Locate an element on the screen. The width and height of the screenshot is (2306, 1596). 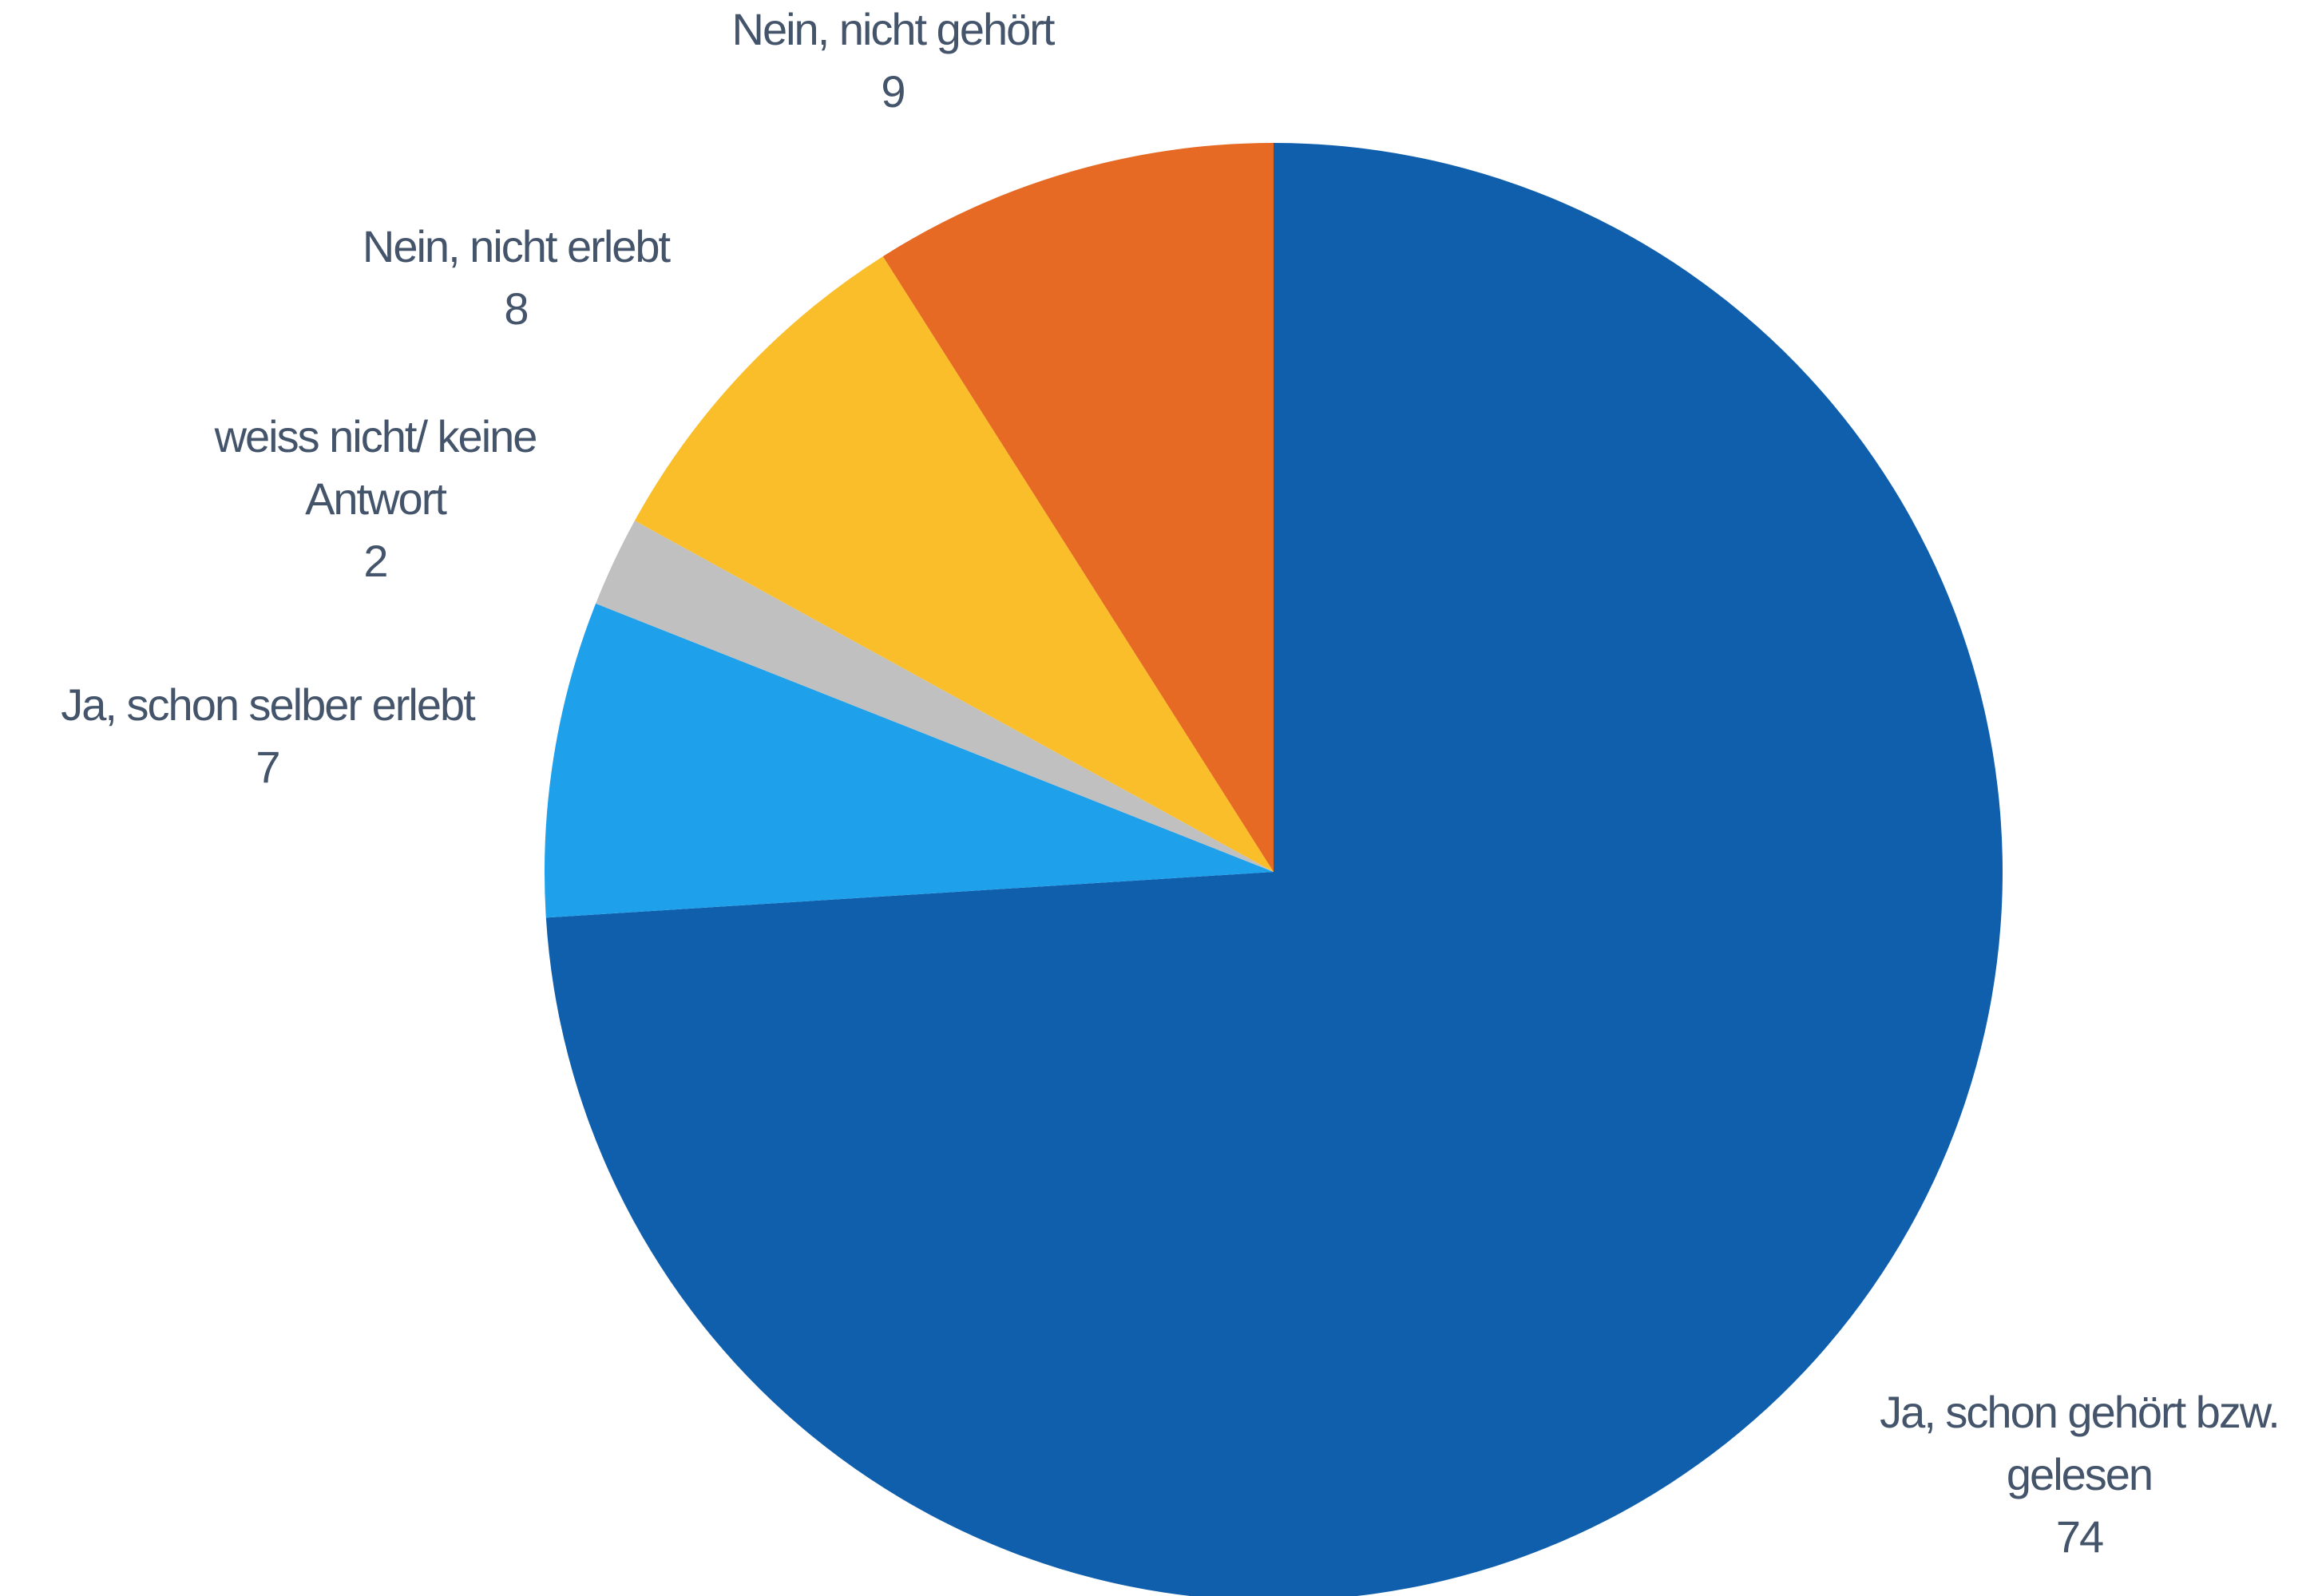
pie-slice-category: weiss nicht/ keine is located at coordinates (375, 436).